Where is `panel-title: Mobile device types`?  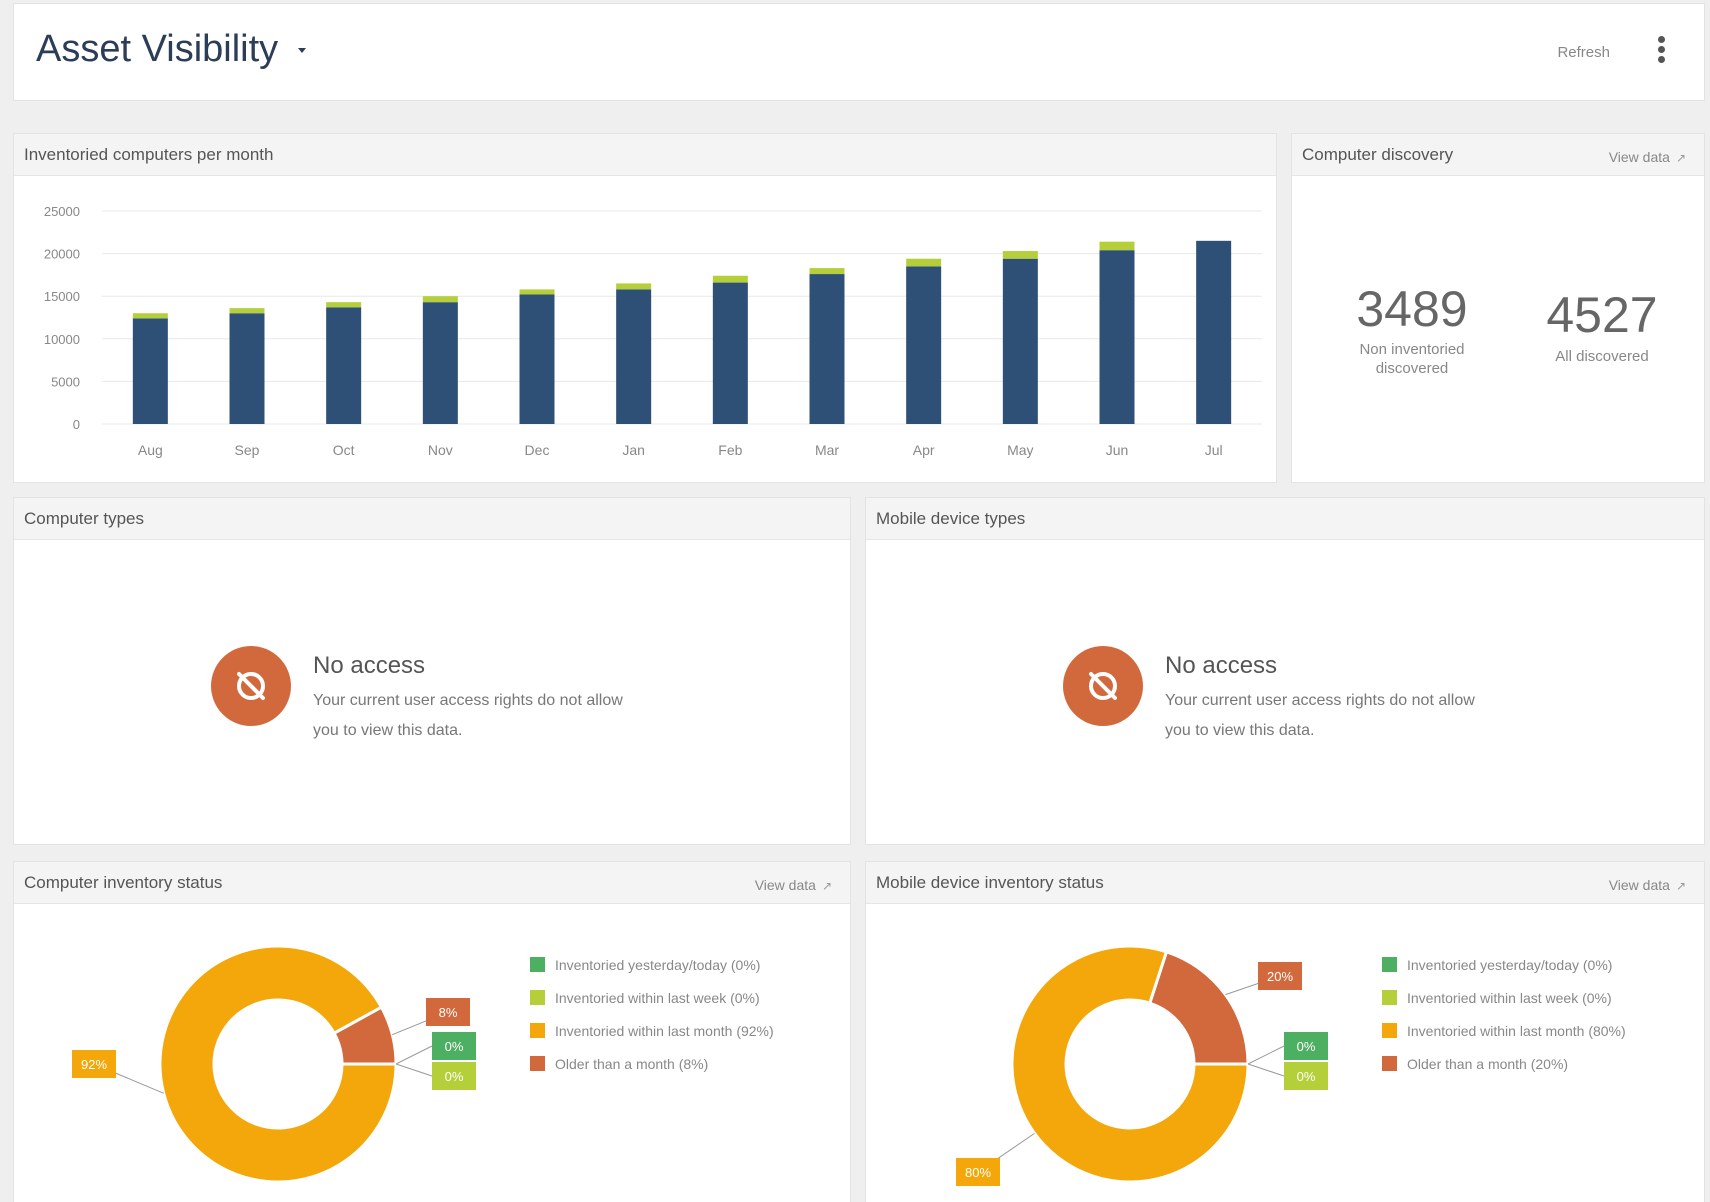
panel-title: Mobile device types is located at coordinates (951, 518).